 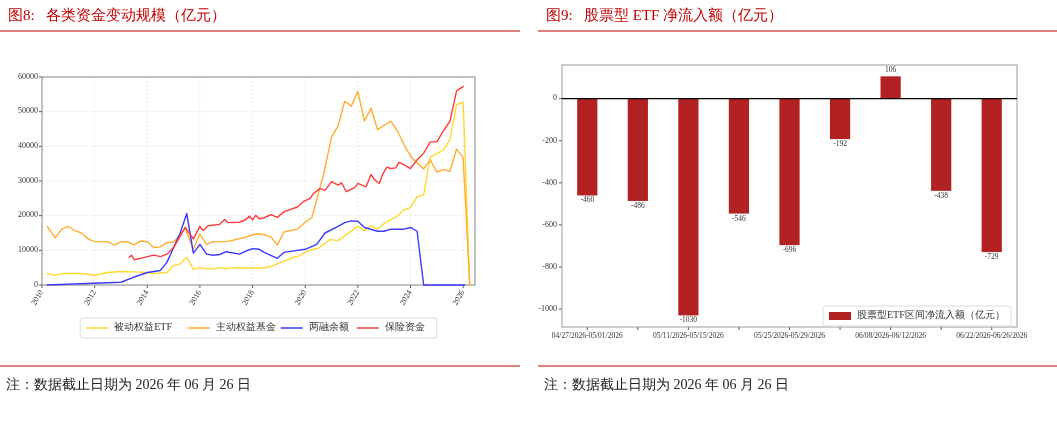 I want to click on legend-label: 股票型ETF区间净流入额（亿元）, so click(x=931, y=315).